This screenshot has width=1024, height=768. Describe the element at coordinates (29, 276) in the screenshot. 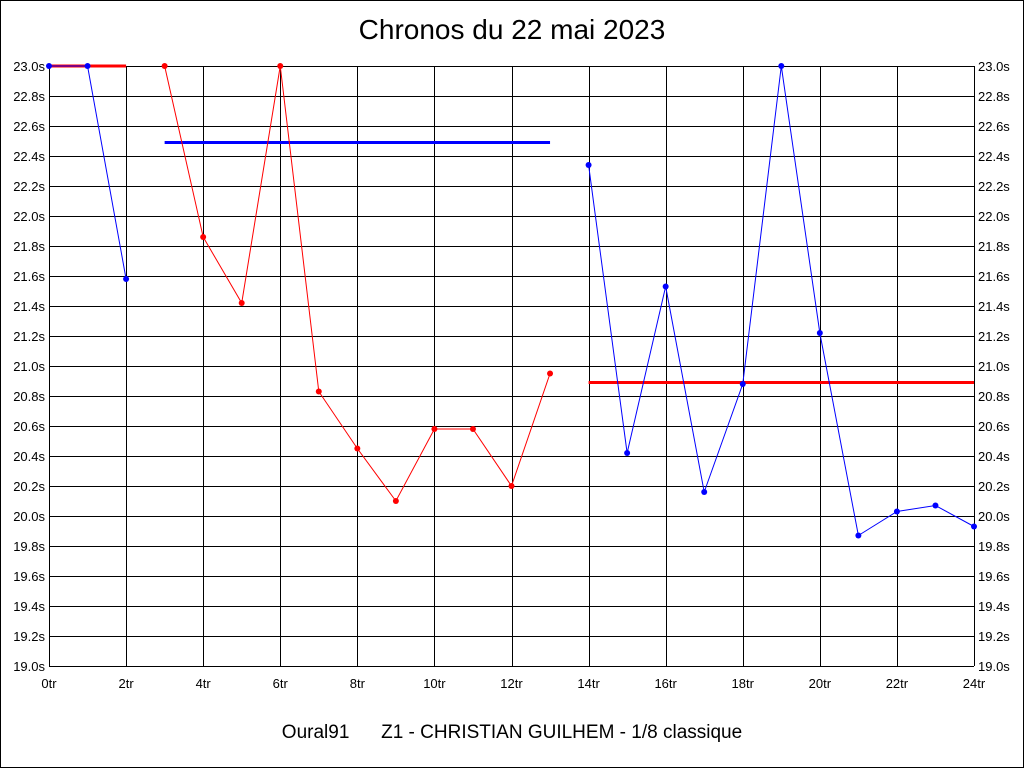

I see `y-tick-label: 21.6s` at that location.